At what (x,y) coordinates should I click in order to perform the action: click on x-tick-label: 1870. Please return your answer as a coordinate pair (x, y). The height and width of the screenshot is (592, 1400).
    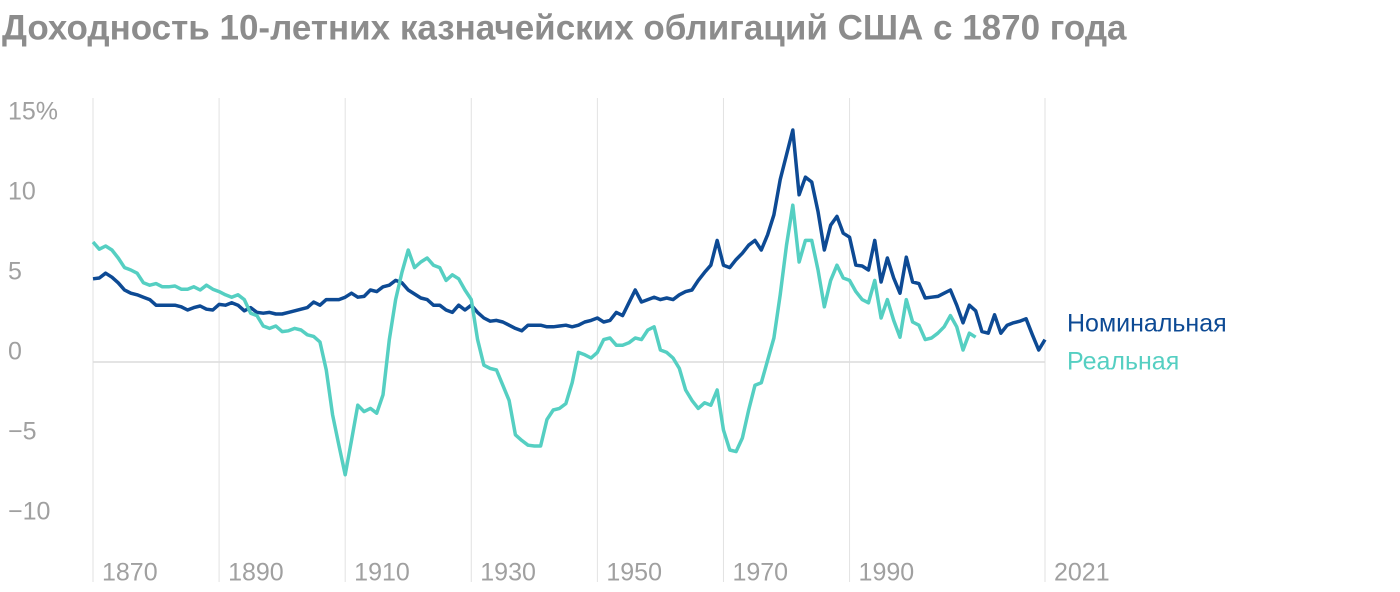
    Looking at the image, I should click on (130, 573).